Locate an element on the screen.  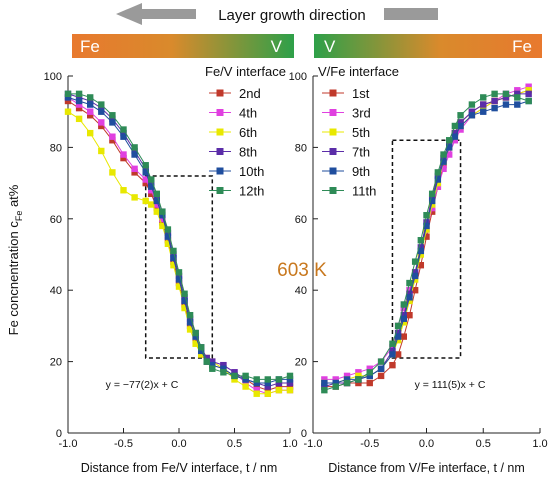
legend: V/Fe interface 1st 3rd 5th 7th 9th 11th is located at coordinates (358, 131).